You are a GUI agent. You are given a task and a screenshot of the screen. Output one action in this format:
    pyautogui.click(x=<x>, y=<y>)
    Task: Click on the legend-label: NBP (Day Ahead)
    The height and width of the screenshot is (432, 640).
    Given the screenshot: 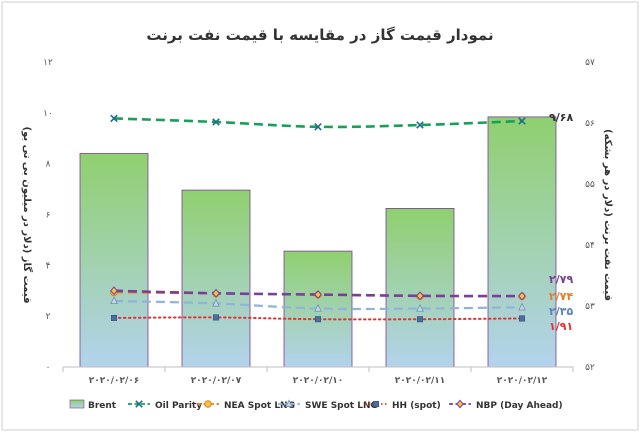 What is the action you would take?
    pyautogui.click(x=519, y=406)
    